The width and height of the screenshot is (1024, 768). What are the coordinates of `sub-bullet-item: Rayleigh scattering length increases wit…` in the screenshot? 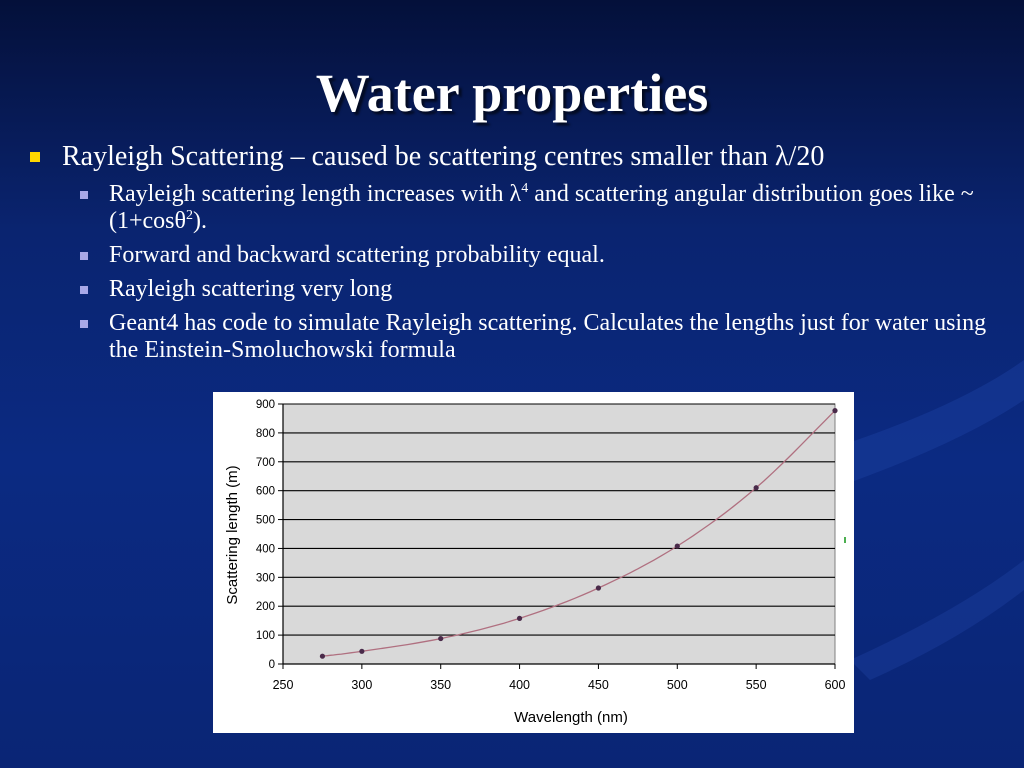 It's located at (534, 208).